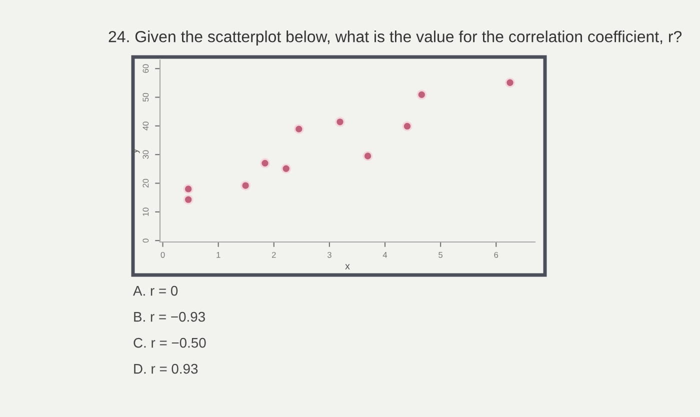  I want to click on y-tick-label: 50, so click(145, 97).